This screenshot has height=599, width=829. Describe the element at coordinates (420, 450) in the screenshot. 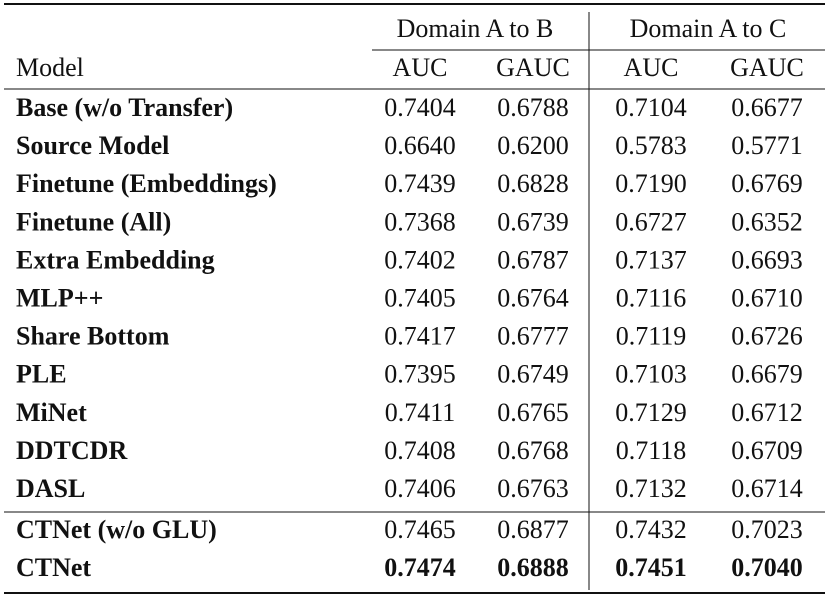

I see `metric-value: 0.7408` at that location.